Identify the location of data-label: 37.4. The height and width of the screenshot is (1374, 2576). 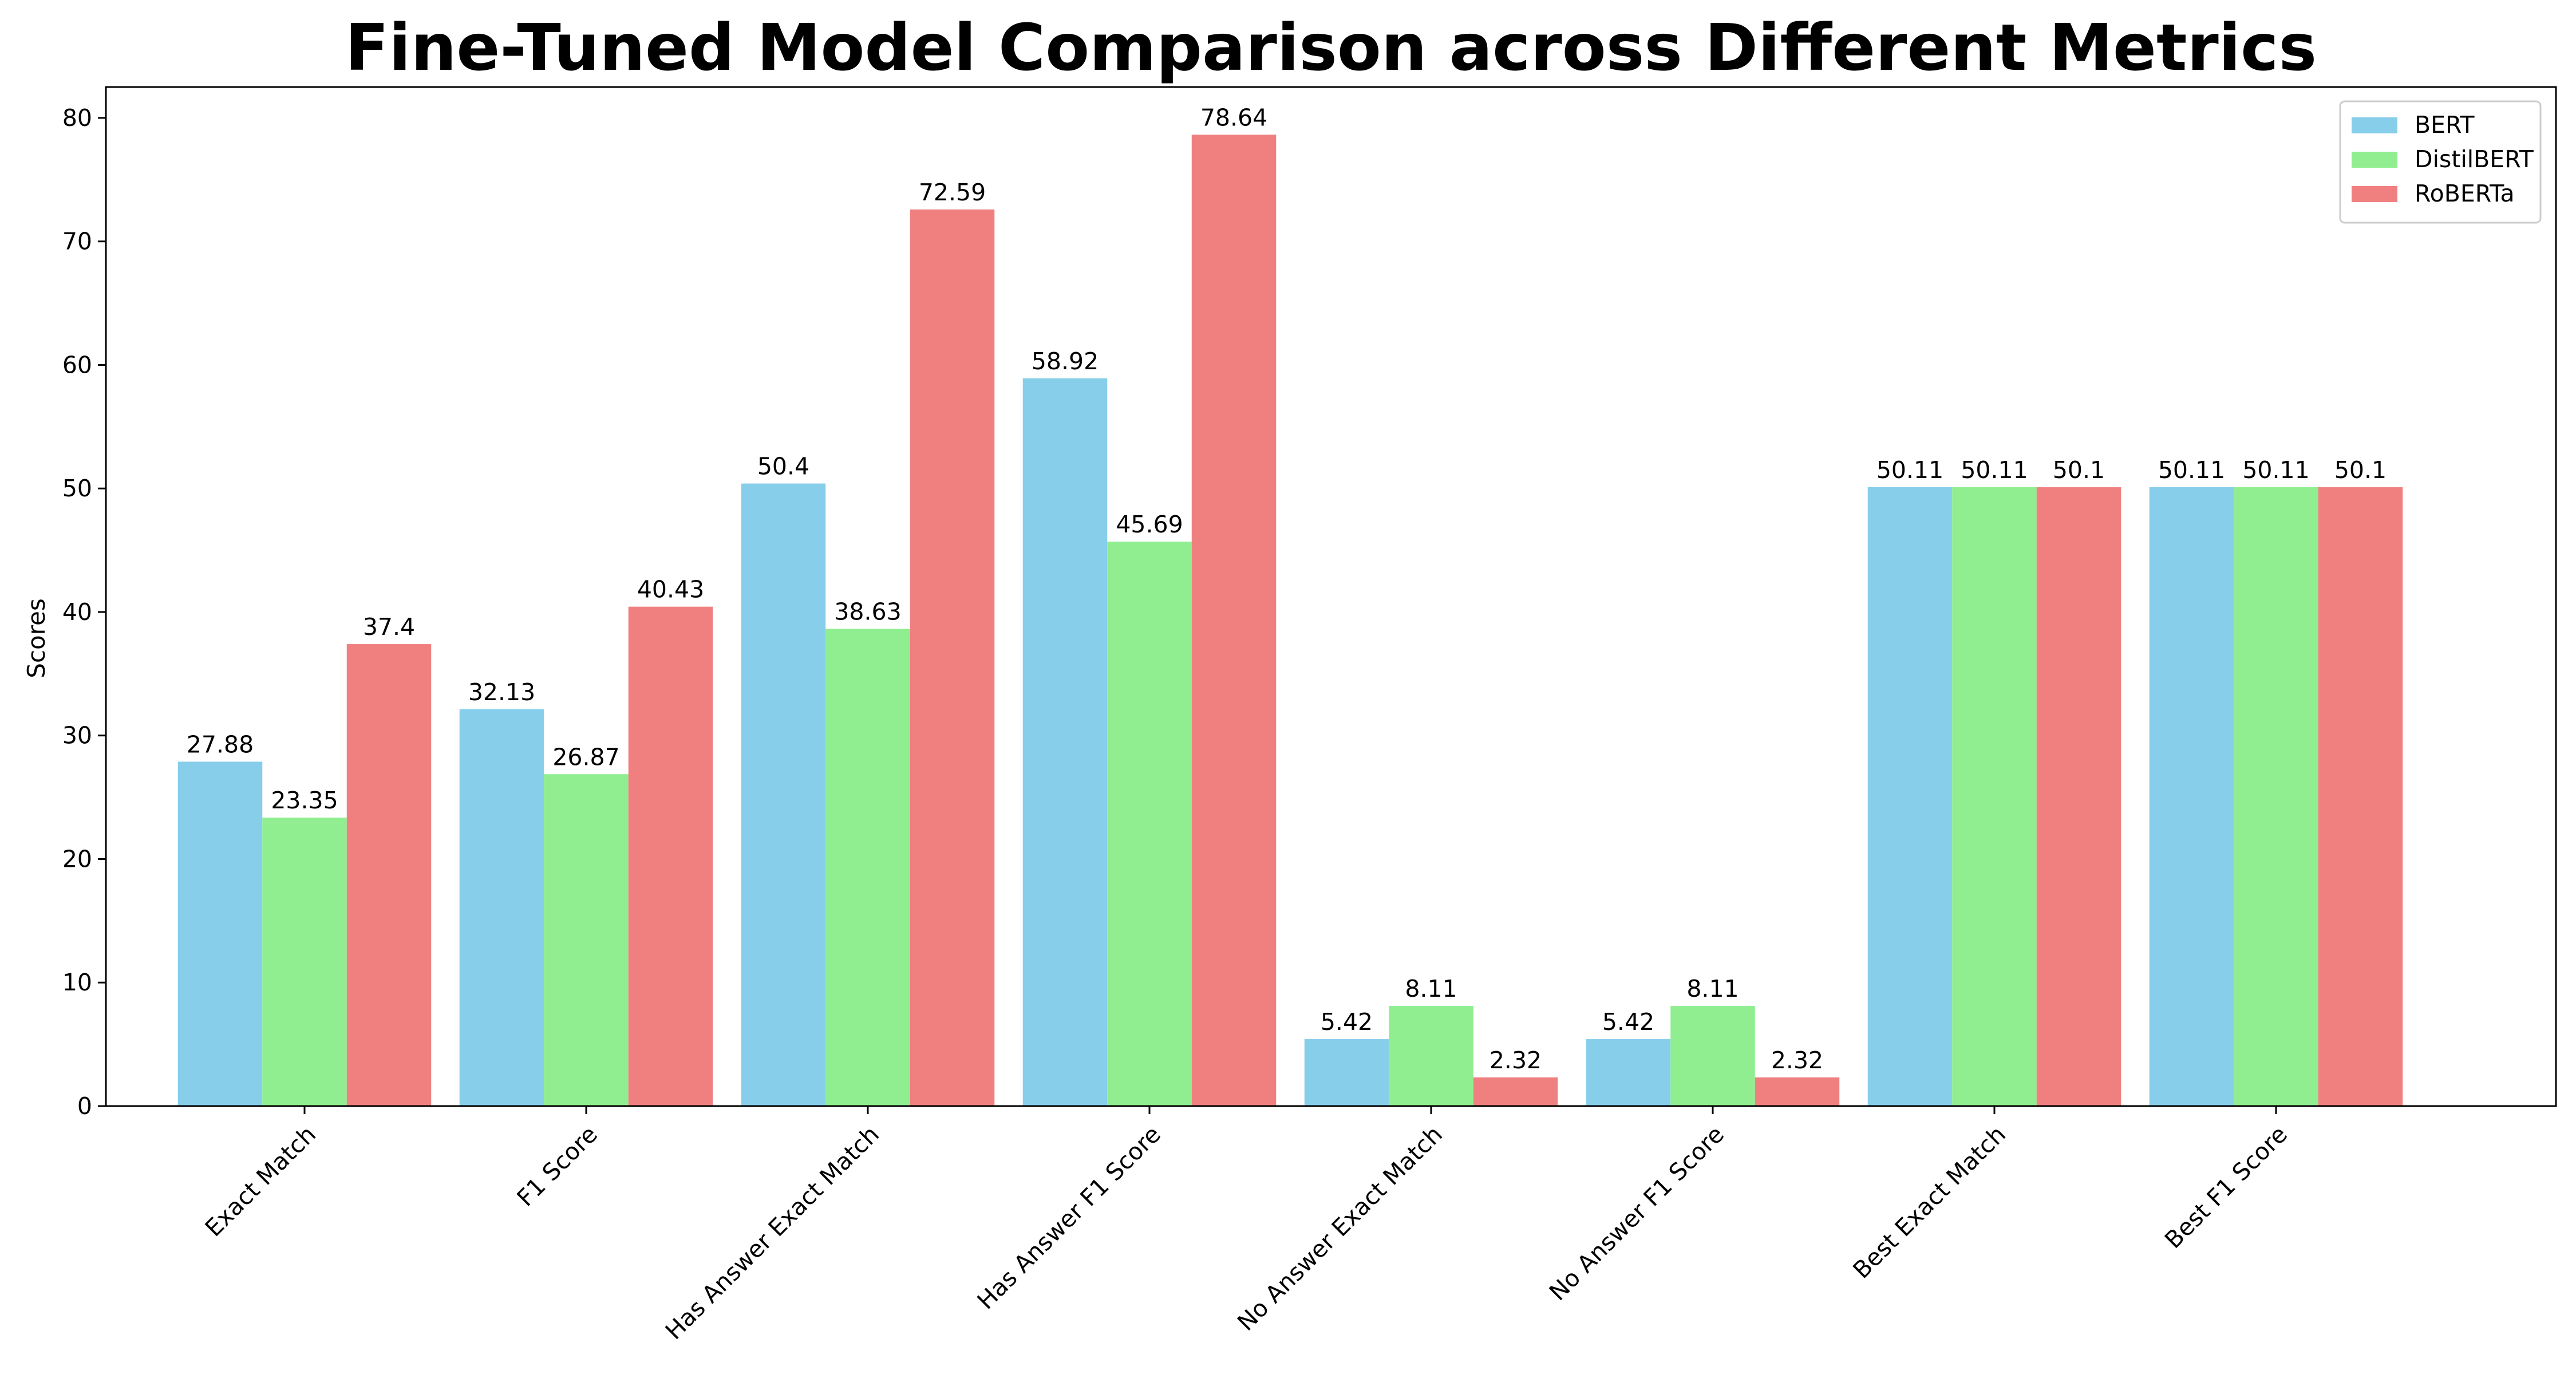
(389, 627).